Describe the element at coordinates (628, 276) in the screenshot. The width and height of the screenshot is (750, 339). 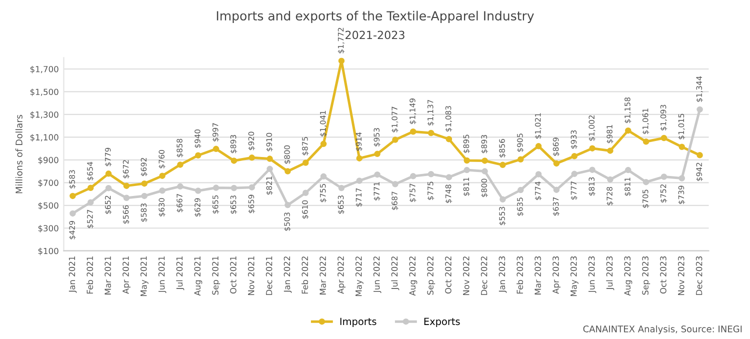
I see `x-tick-label: Aug 2023` at that location.